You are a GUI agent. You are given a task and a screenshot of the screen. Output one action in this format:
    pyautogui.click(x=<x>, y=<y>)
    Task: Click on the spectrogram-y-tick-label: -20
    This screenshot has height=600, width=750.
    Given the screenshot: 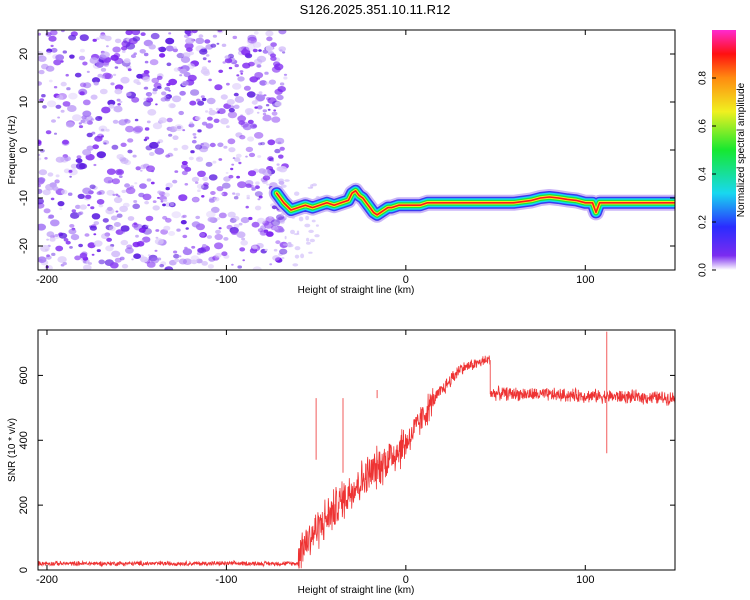 What is the action you would take?
    pyautogui.click(x=24, y=246)
    